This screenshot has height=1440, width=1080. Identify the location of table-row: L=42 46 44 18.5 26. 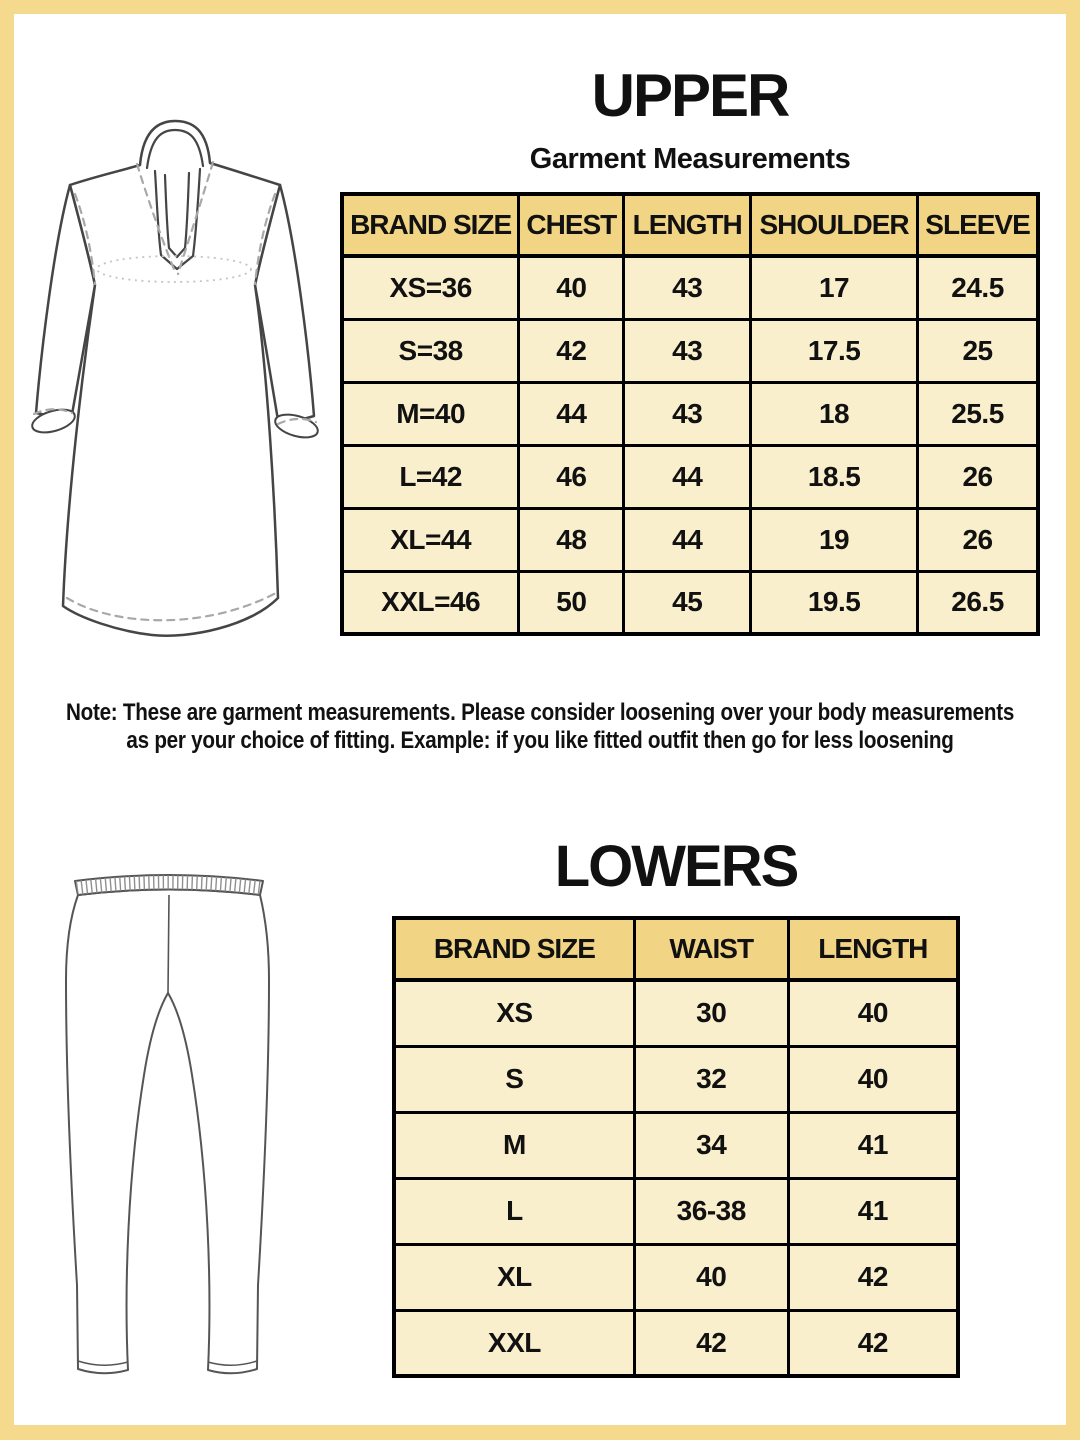
(690, 476).